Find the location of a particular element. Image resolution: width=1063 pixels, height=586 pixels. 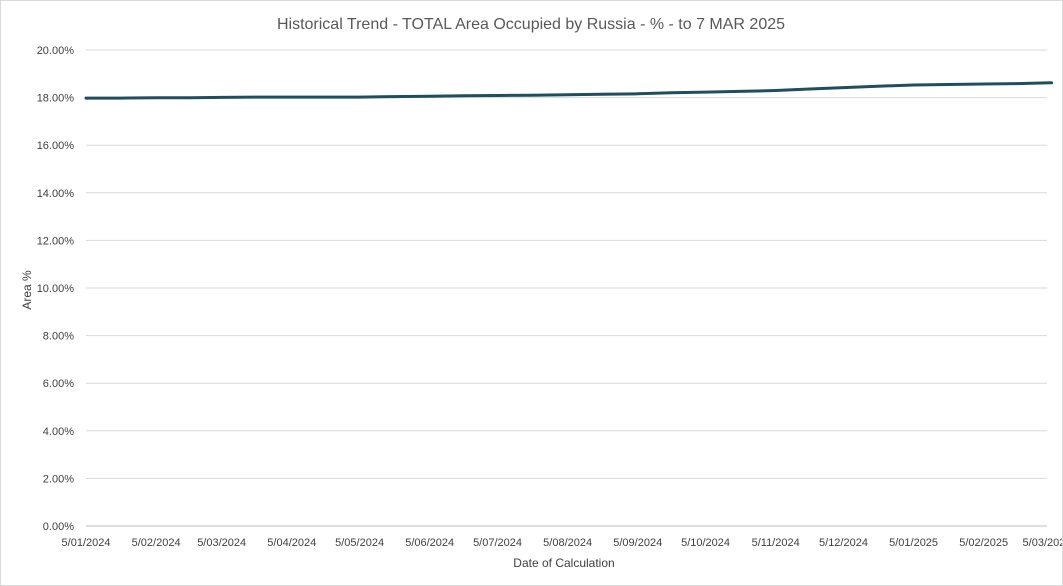

y-tick-label: 10.00% is located at coordinates (56, 289).